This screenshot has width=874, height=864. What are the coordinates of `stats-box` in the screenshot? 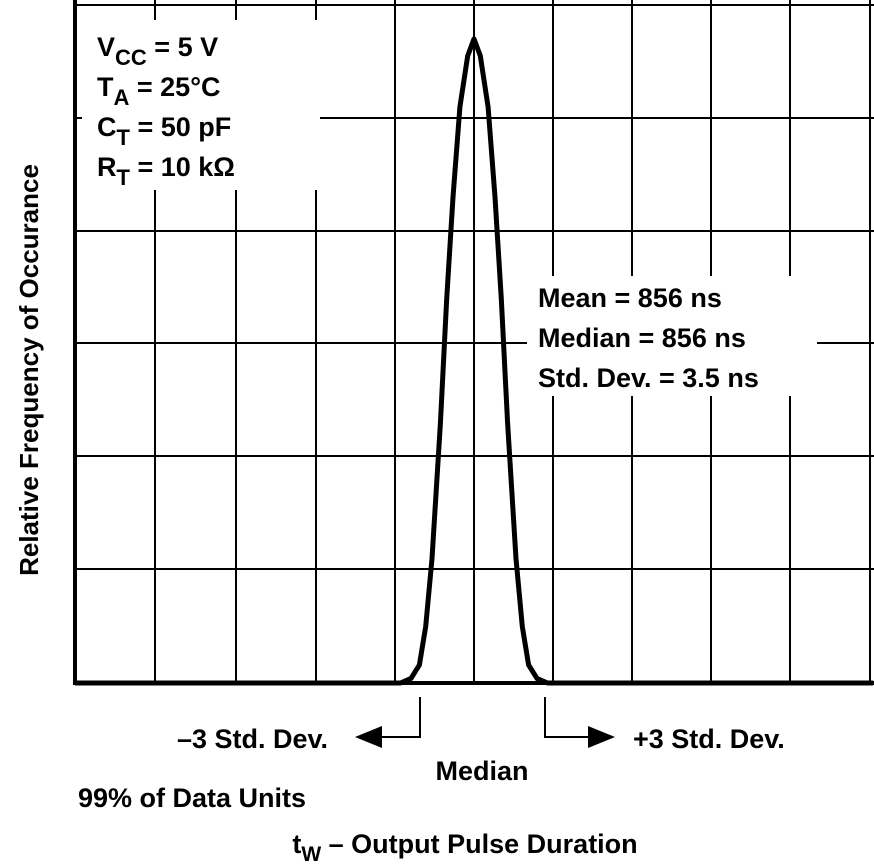 It's located at (672, 336).